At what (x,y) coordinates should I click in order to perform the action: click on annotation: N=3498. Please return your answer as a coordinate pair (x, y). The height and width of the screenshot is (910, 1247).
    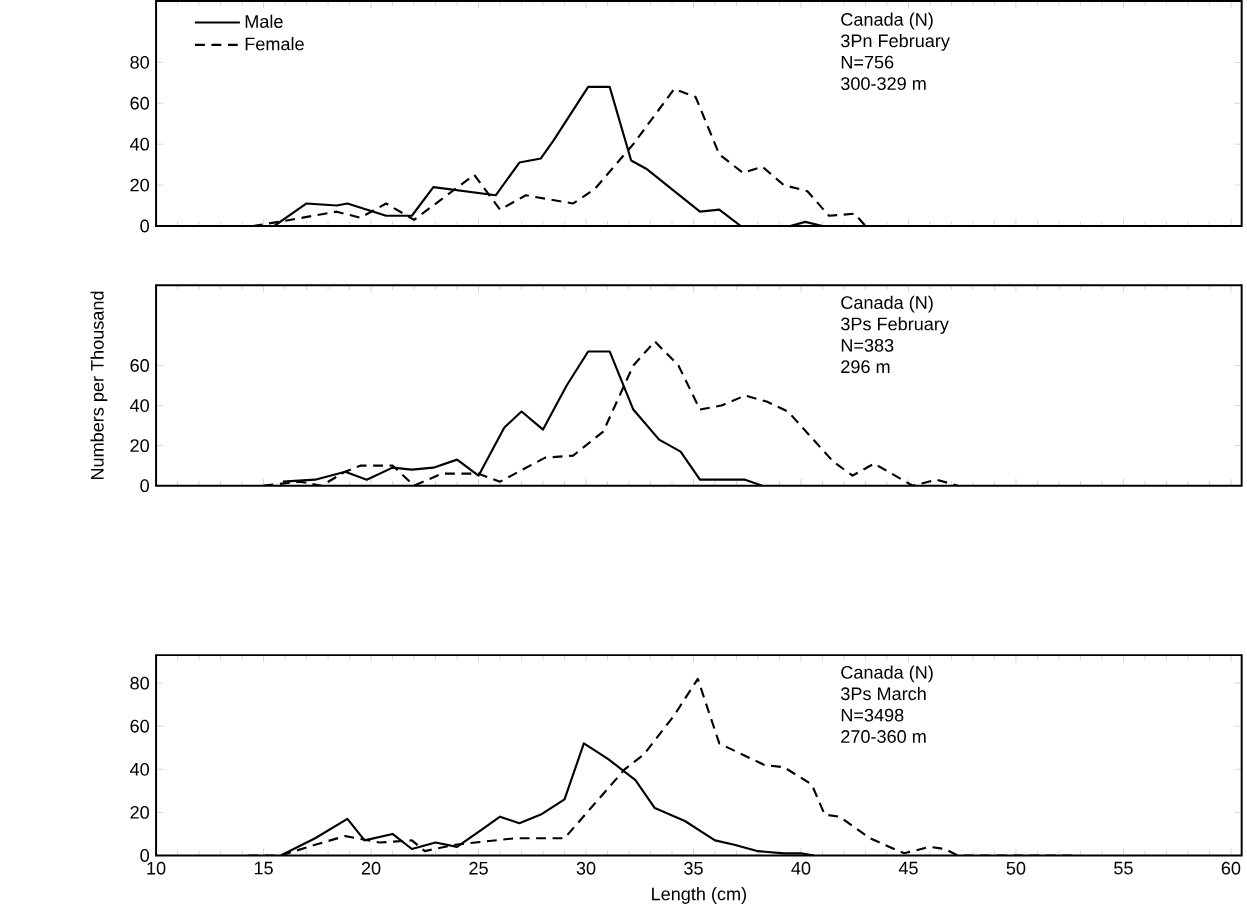
    Looking at the image, I should click on (872, 715).